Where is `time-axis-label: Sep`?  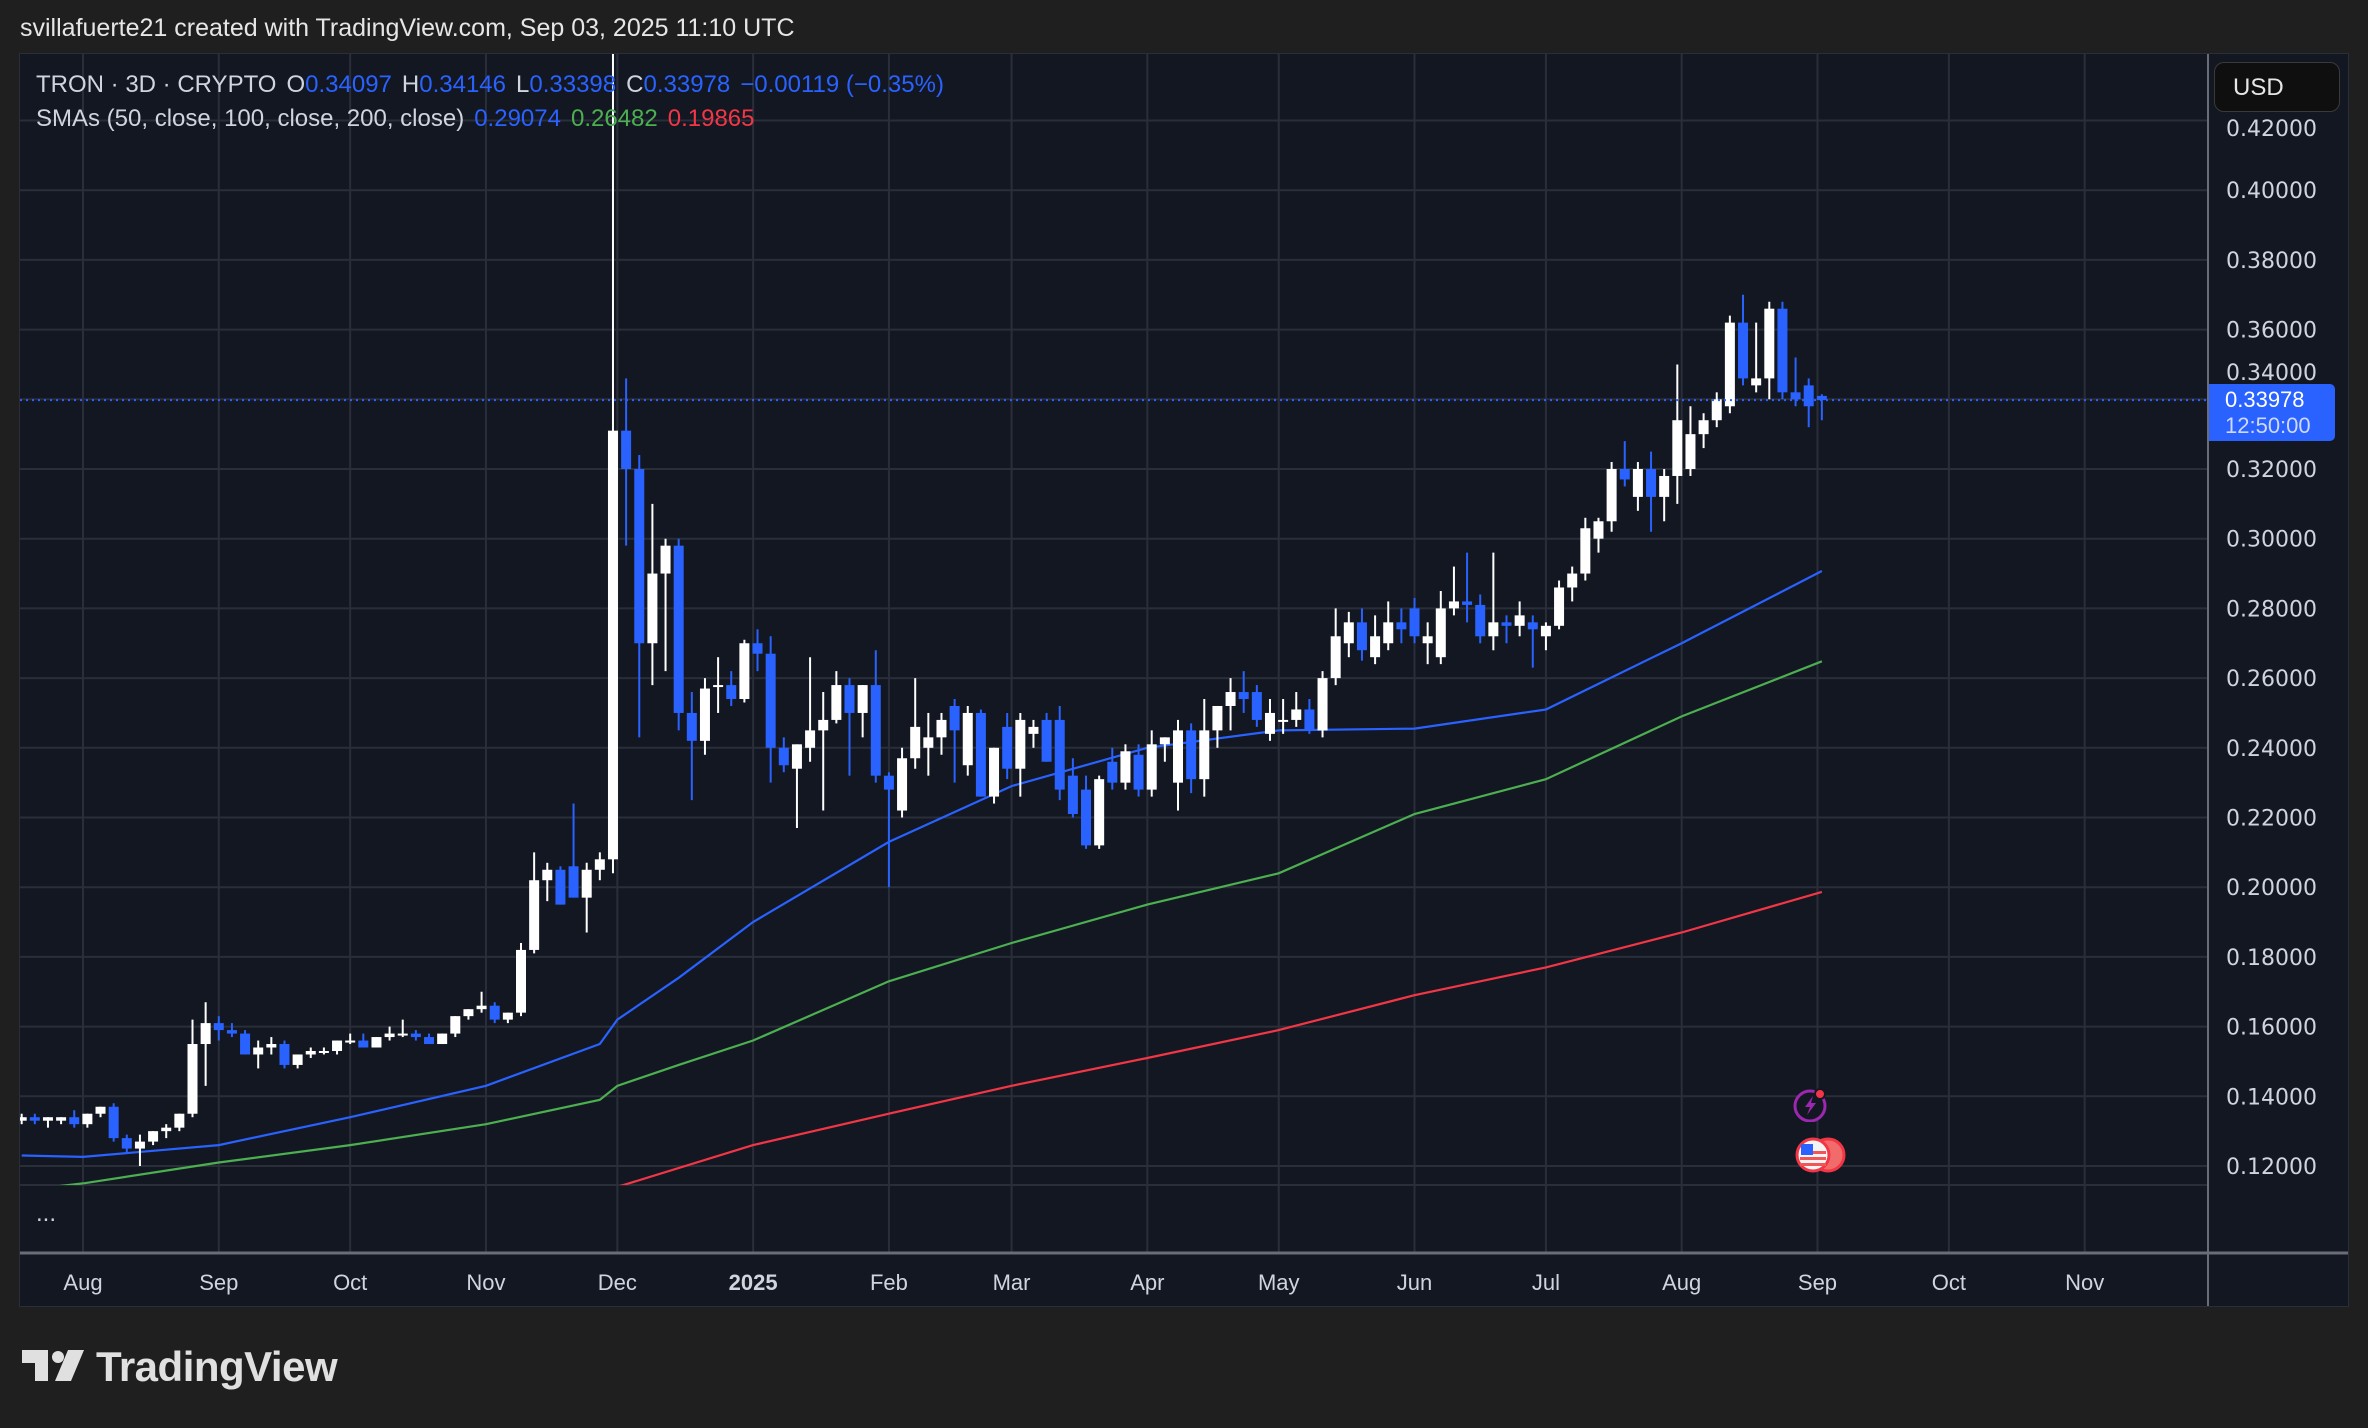 time-axis-label: Sep is located at coordinates (218, 1282).